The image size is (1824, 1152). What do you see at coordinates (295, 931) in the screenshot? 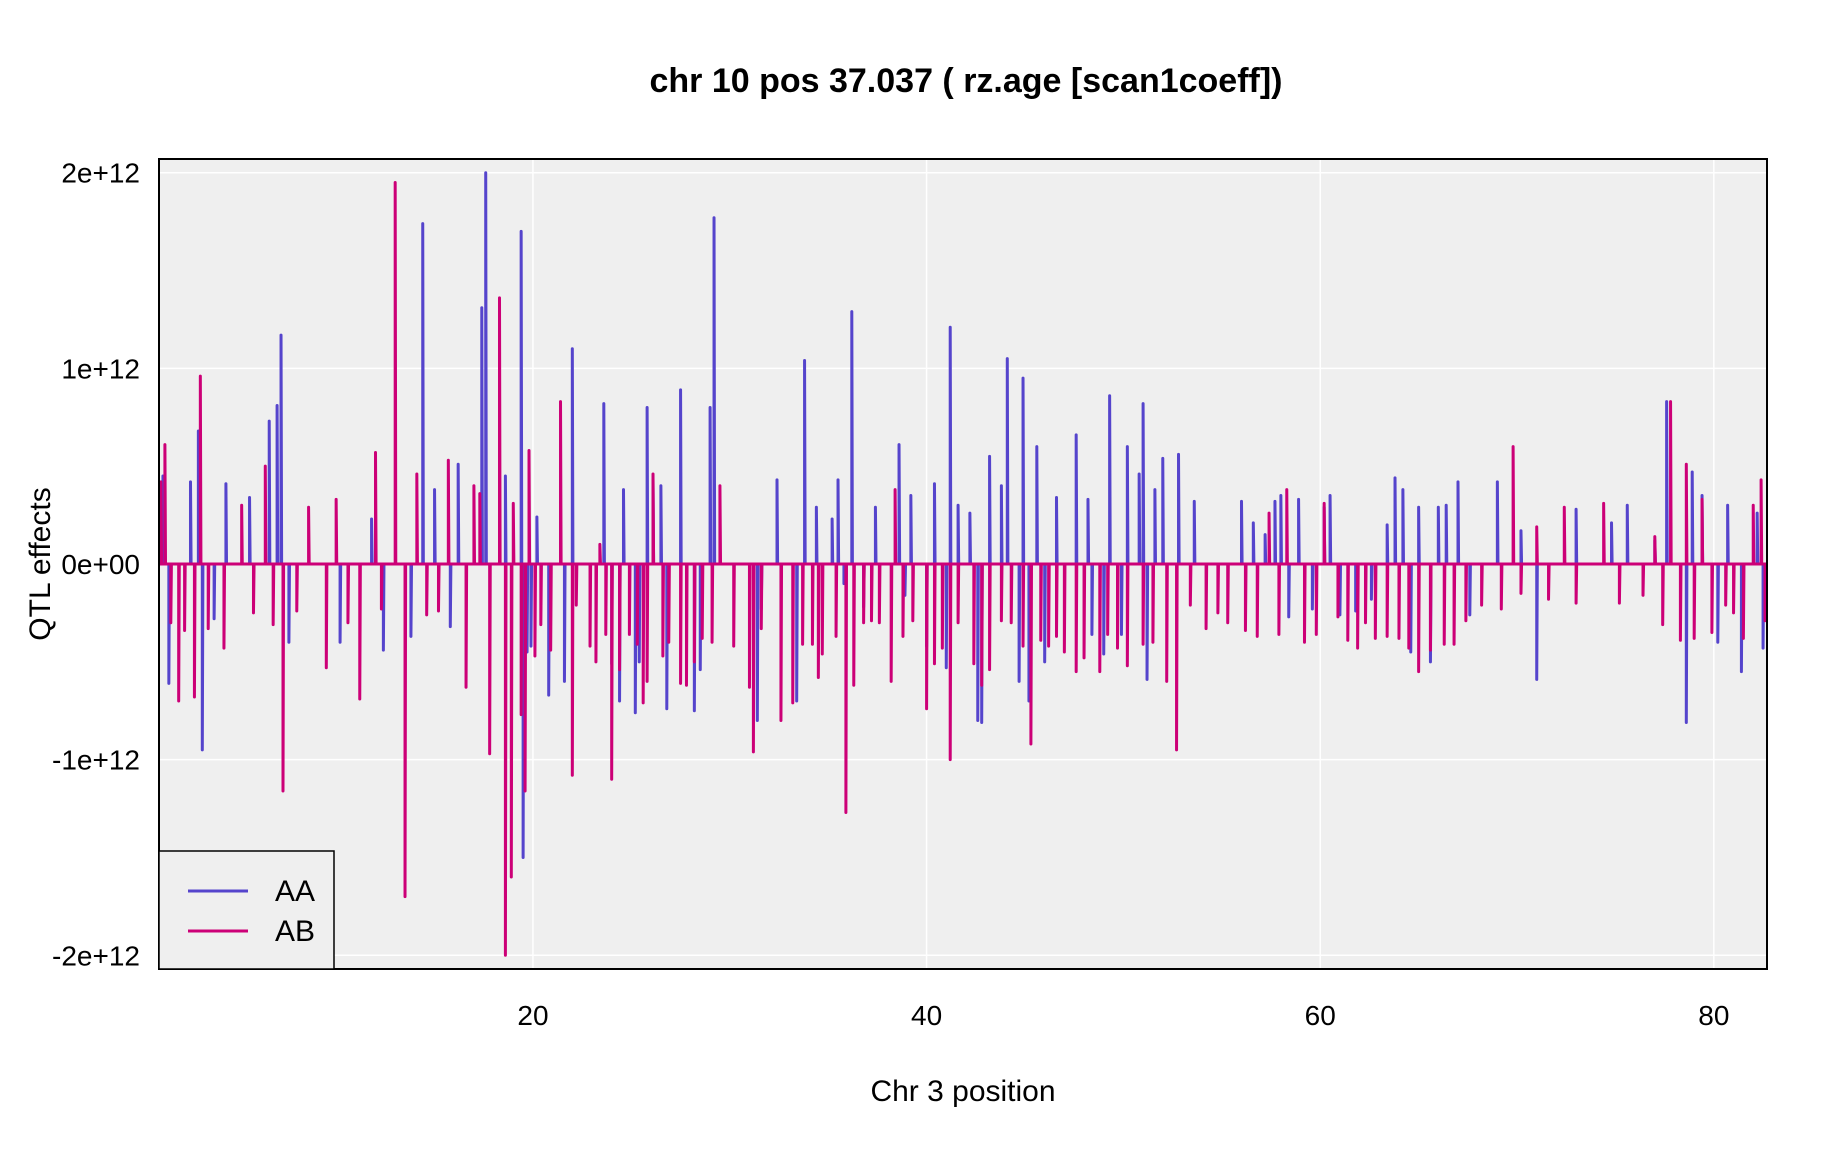
I see `legend-label-ab: AB` at bounding box center [295, 931].